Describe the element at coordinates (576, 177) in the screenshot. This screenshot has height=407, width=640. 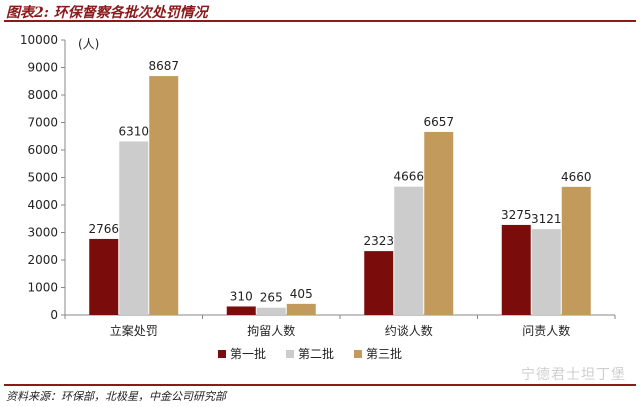
I see `bar-value-label: 4660` at that location.